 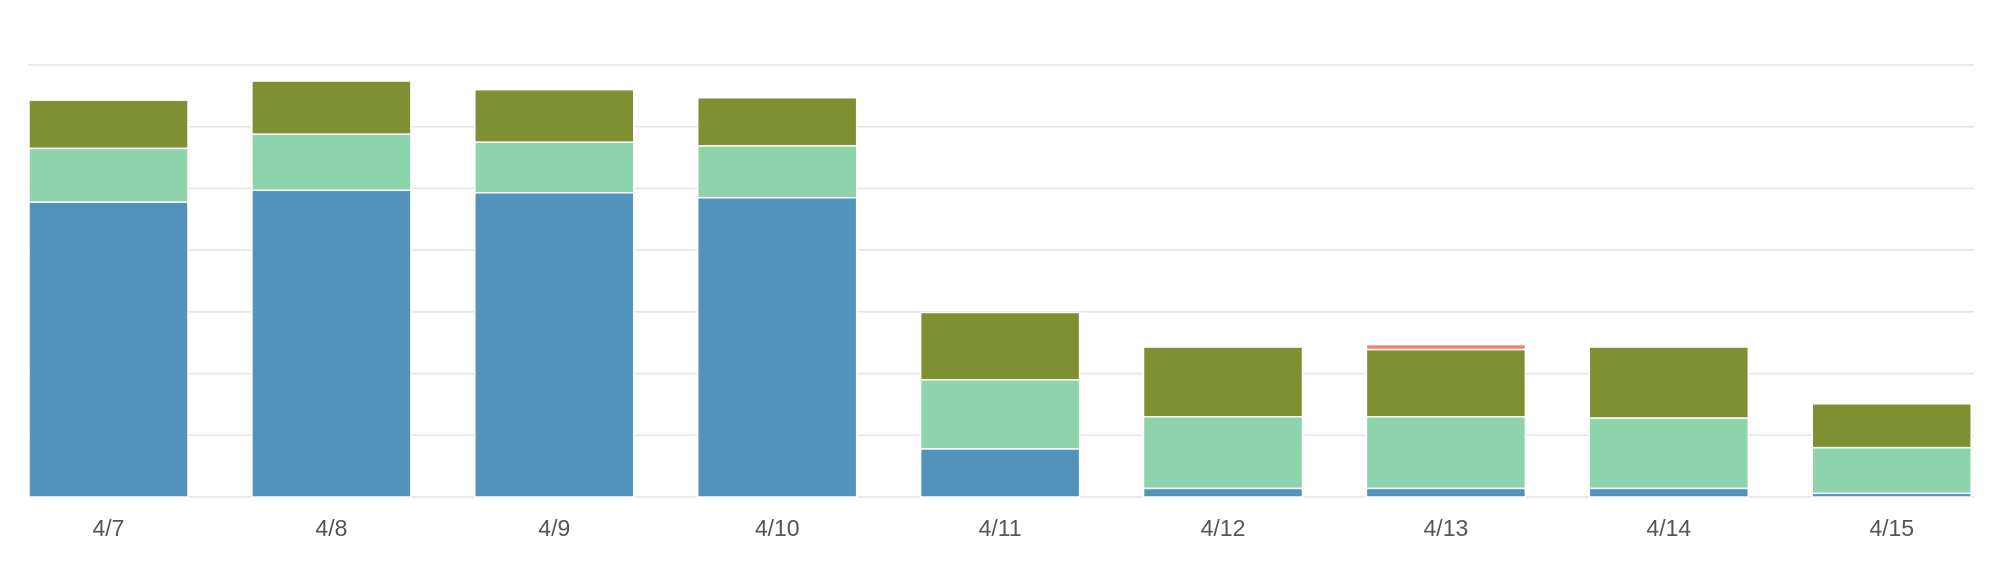 What do you see at coordinates (554, 528) in the screenshot?
I see `x-tick-label: 4/9` at bounding box center [554, 528].